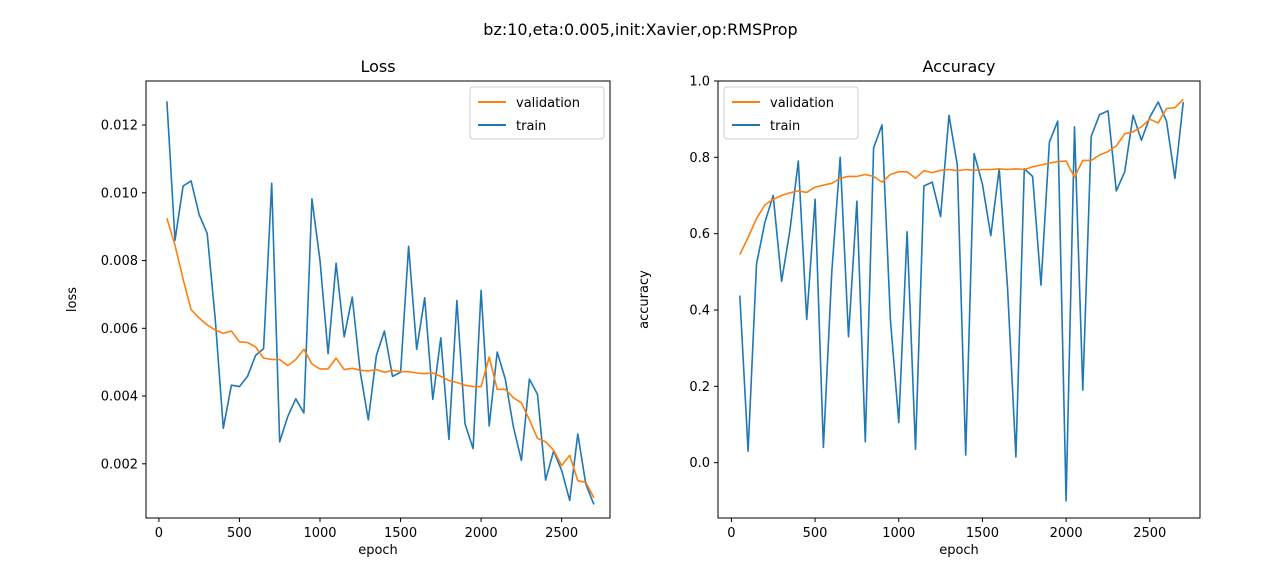 The height and width of the screenshot is (568, 1281). Describe the element at coordinates (531, 126) in the screenshot. I see `chart0-legend-label-train: train` at that location.